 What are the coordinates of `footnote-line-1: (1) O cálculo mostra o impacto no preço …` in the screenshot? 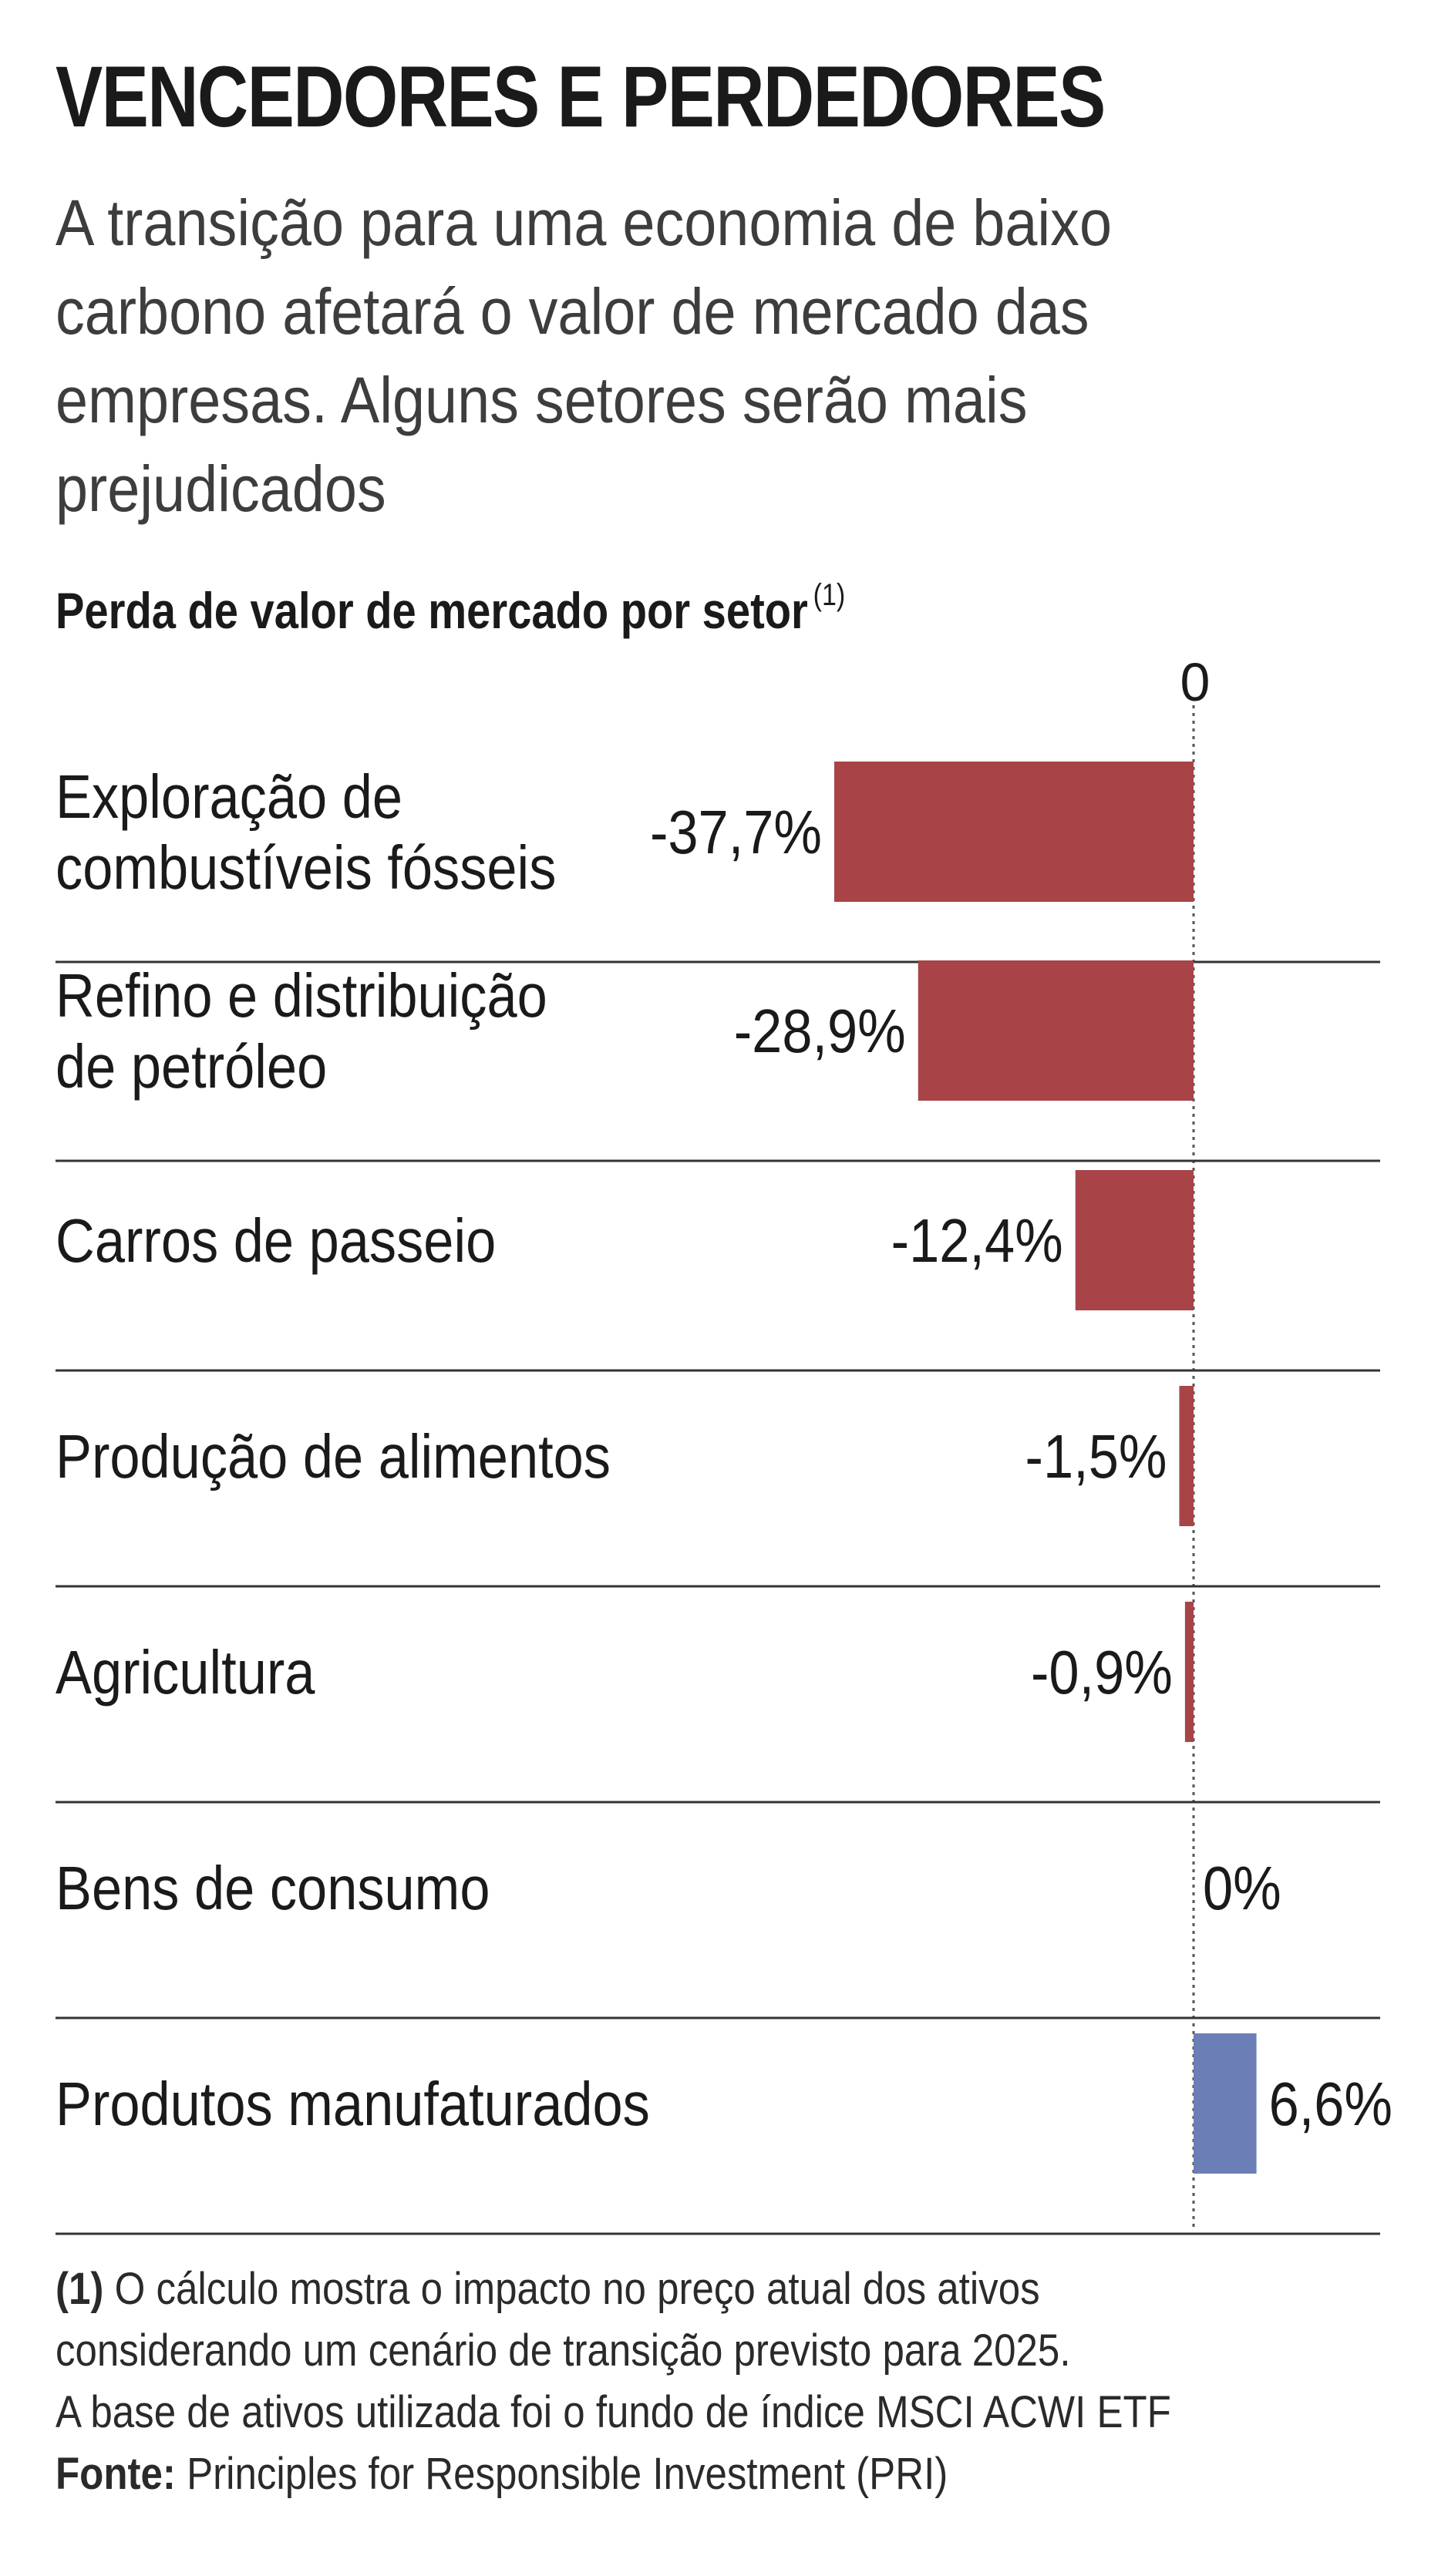 It's located at (653, 2289).